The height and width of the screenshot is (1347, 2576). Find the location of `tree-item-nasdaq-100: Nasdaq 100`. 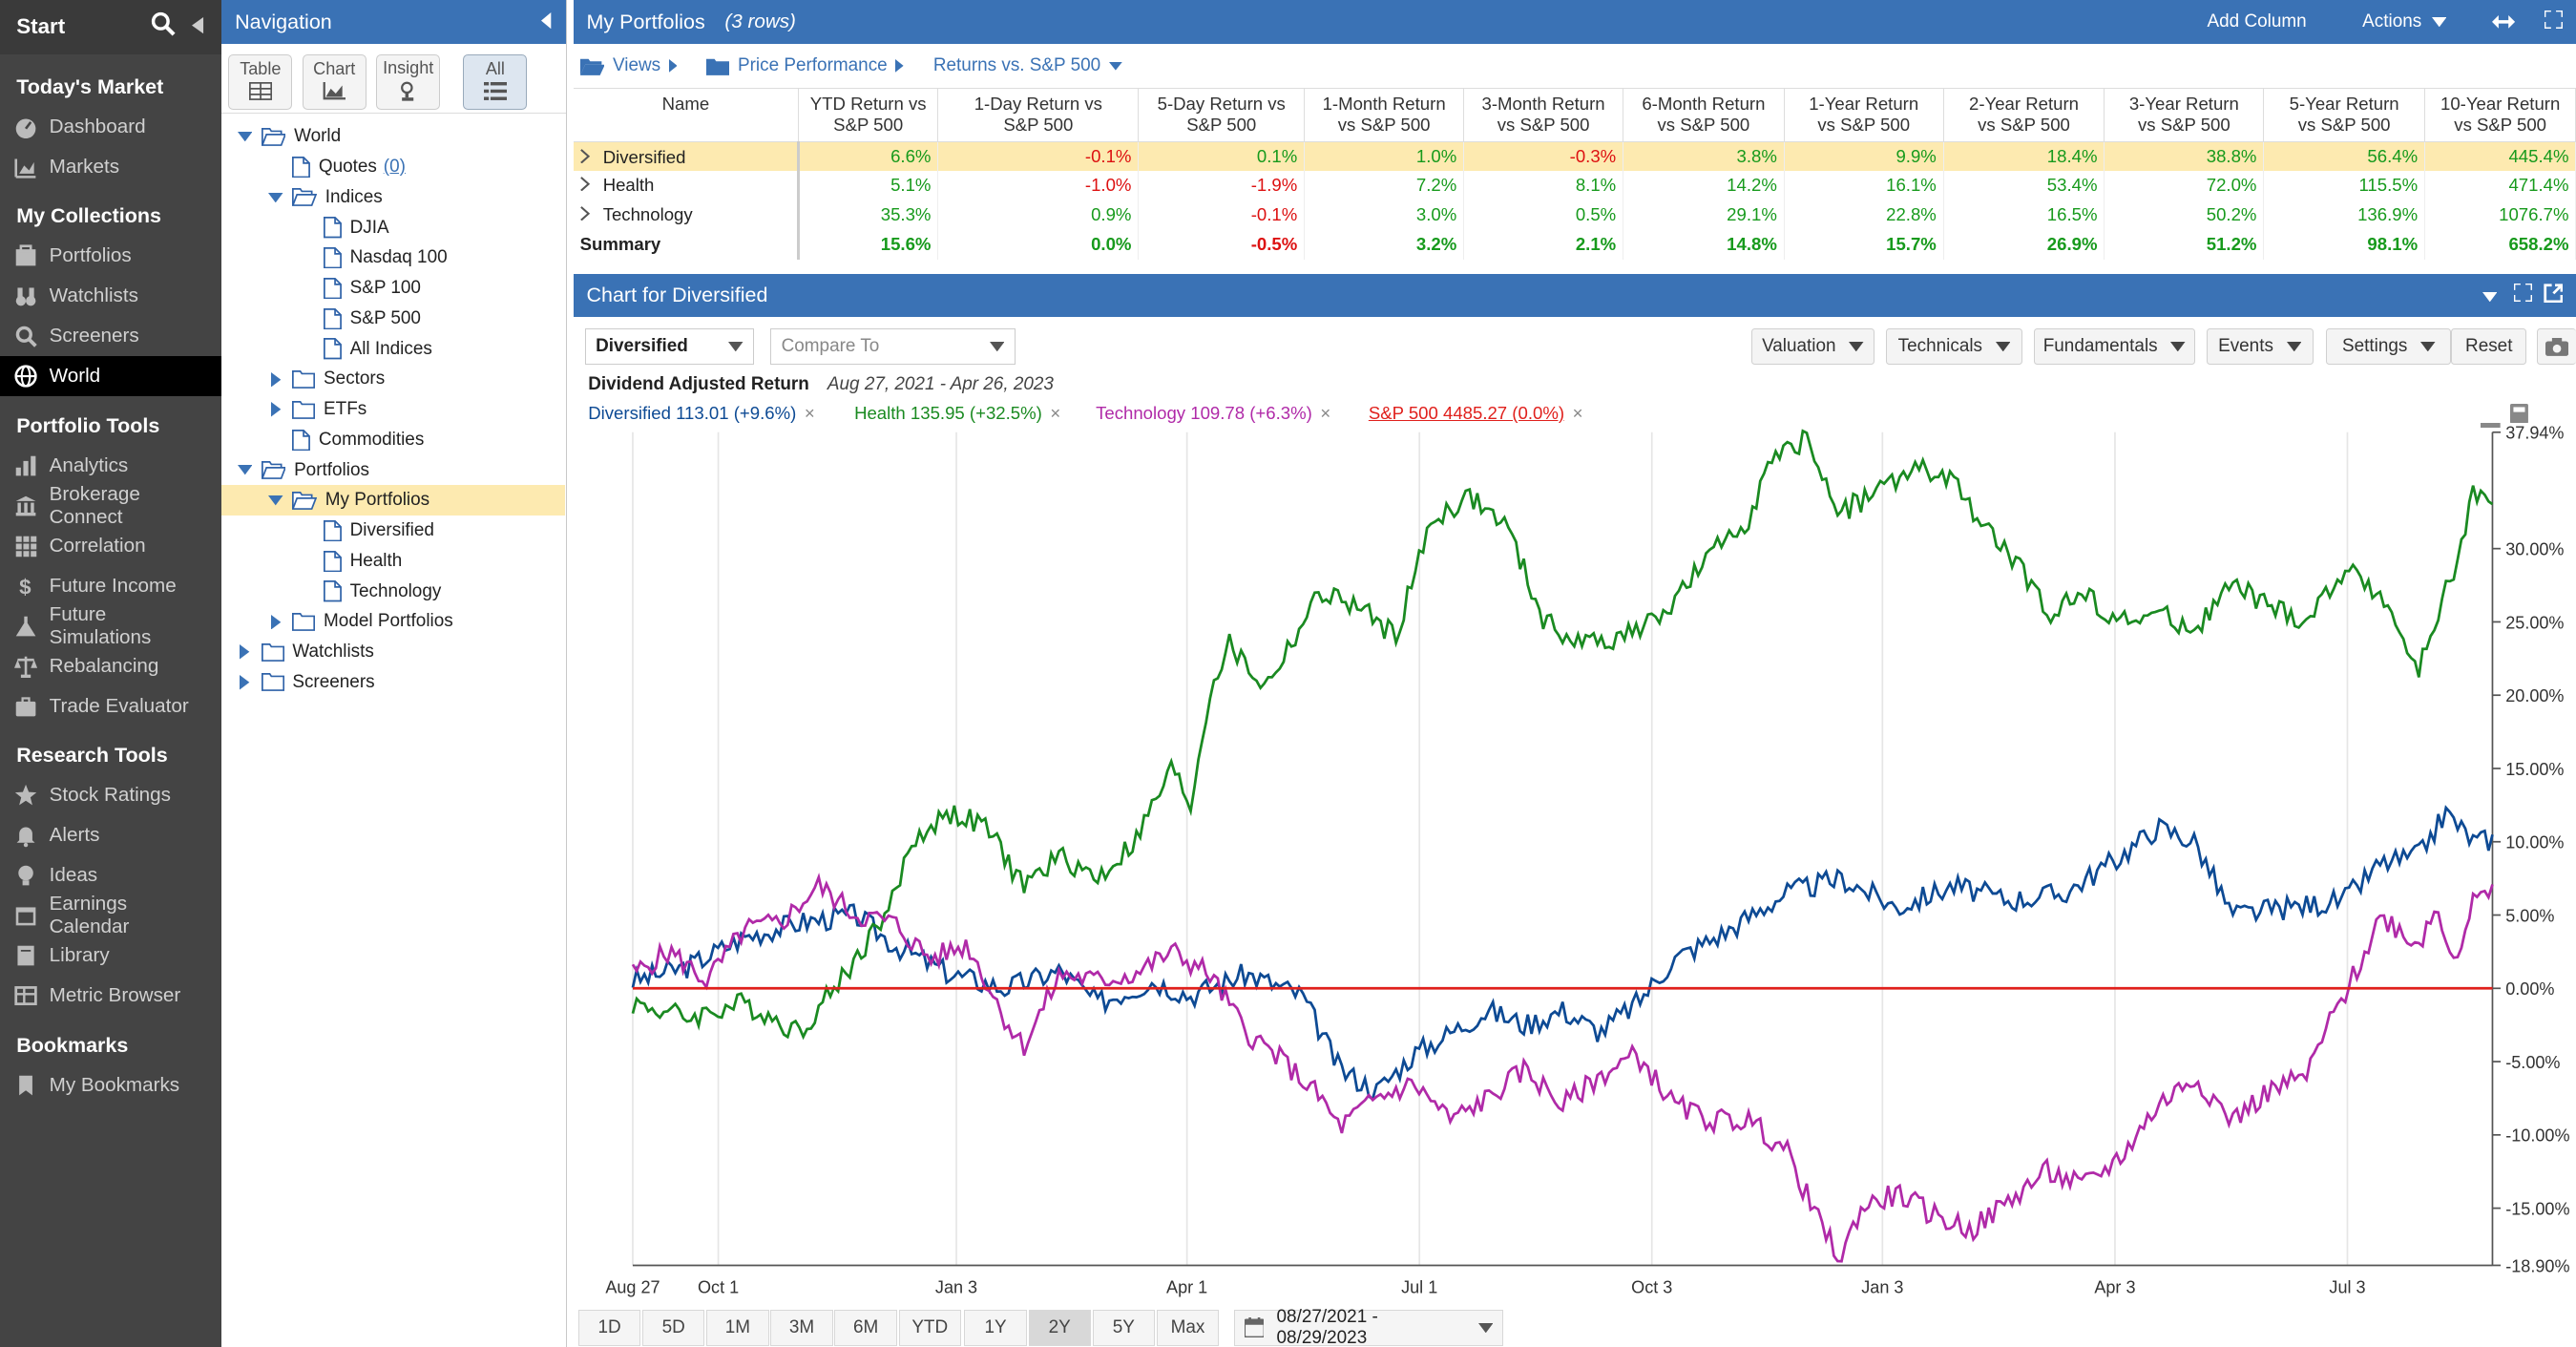

tree-item-nasdaq-100: Nasdaq 100 is located at coordinates (393, 257).